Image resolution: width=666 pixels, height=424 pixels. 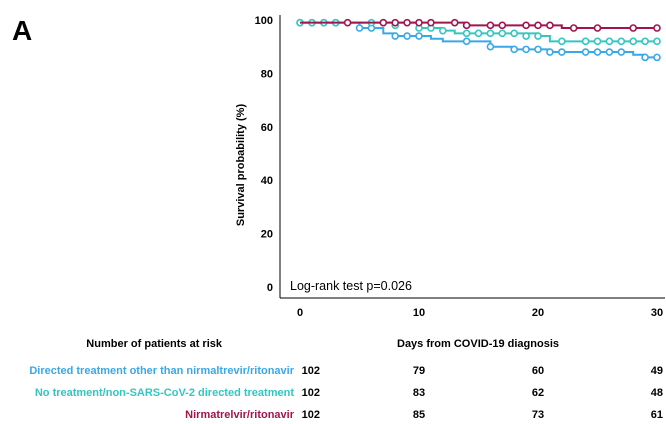 What do you see at coordinates (472, 308) in the screenshot?
I see `x-axis: 0 10 20 30` at bounding box center [472, 308].